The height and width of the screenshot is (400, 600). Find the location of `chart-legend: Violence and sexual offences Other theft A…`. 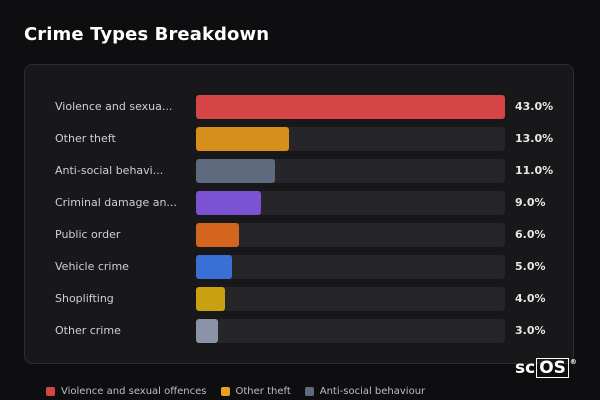

chart-legend: Violence and sexual offences Other theft A… is located at coordinates (235, 391).